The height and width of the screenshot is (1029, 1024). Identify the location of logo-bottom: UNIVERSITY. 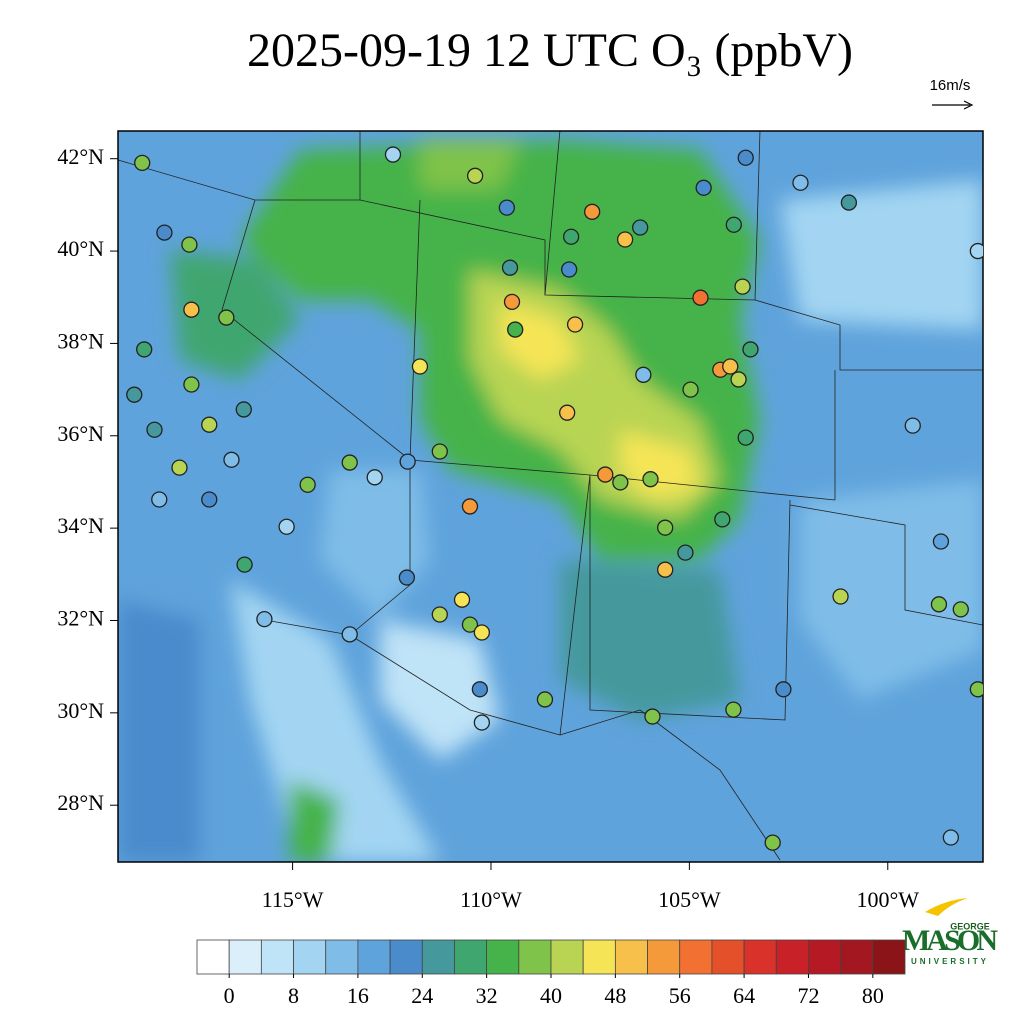
(950, 961).